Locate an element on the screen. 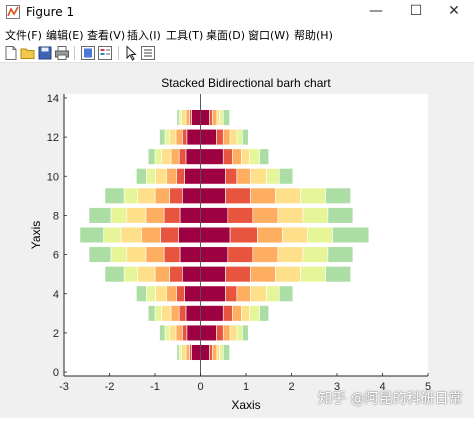 This screenshot has height=422, width=474. bar-right-y7-s6 is located at coordinates (351, 235).